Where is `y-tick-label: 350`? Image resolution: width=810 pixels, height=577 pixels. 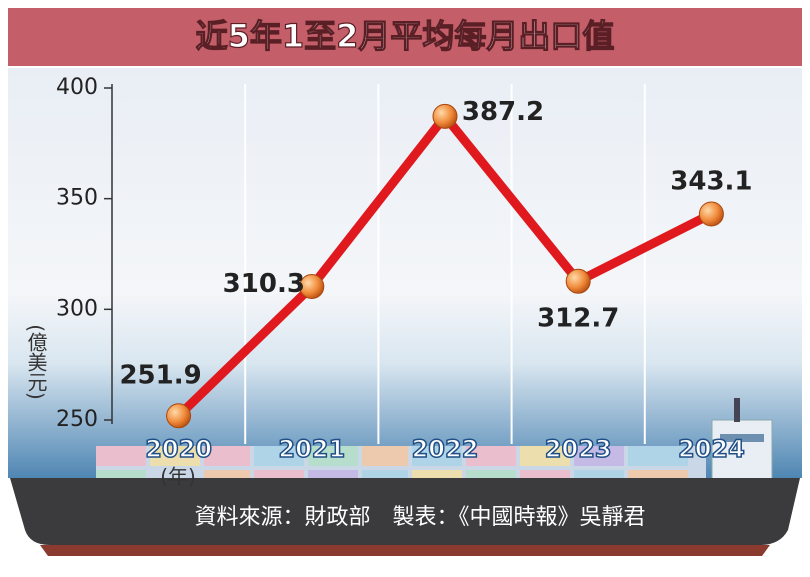 y-tick-label: 350 is located at coordinates (77, 198).